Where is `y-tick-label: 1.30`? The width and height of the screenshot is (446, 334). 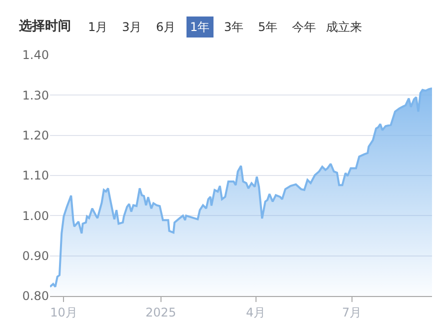 y-tick-label: 1.30 is located at coordinates (35, 95).